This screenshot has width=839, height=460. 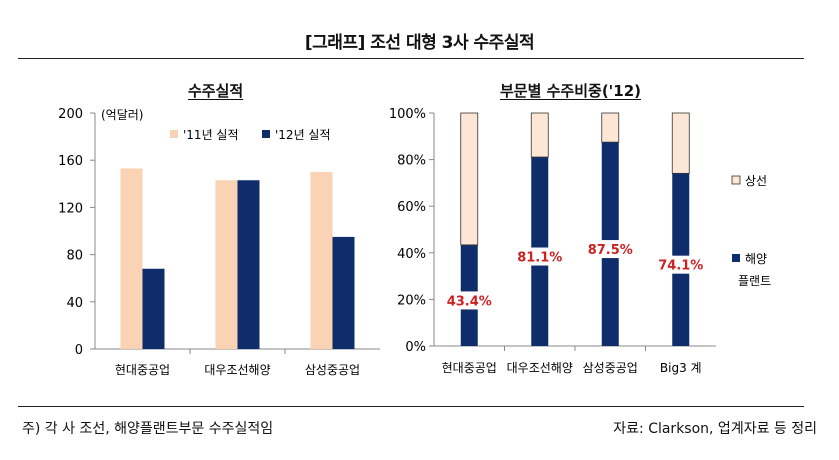 What do you see at coordinates (736, 180) in the screenshot?
I see `legend-swatch-ship` at bounding box center [736, 180].